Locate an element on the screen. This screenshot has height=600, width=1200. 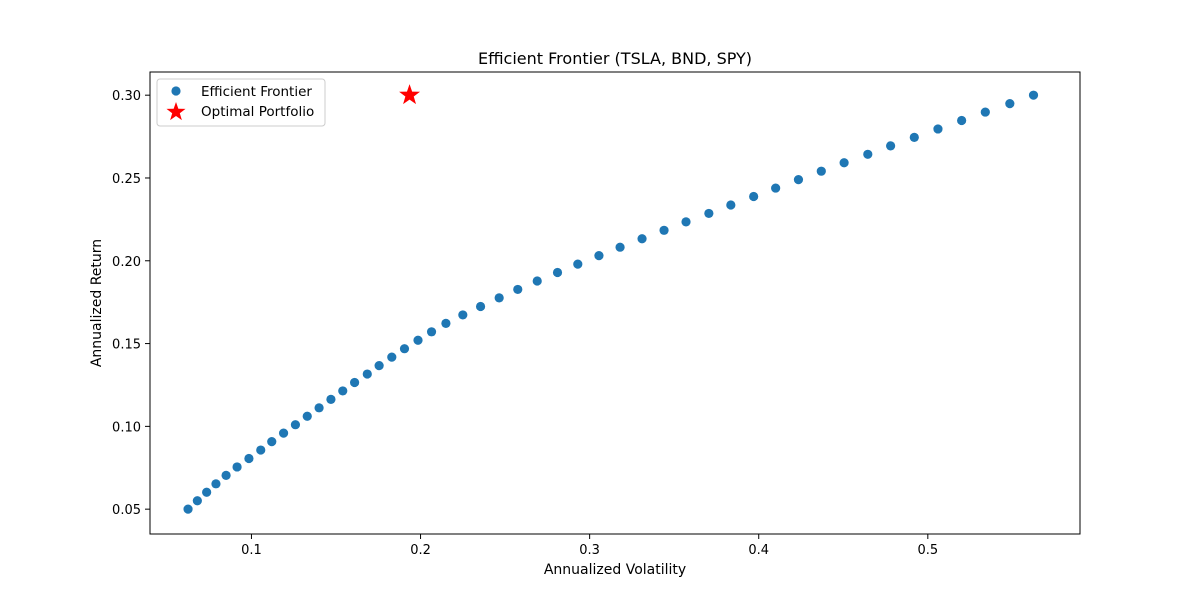
legend-label-efficient-frontier: Efficient Frontier is located at coordinates (256, 92).